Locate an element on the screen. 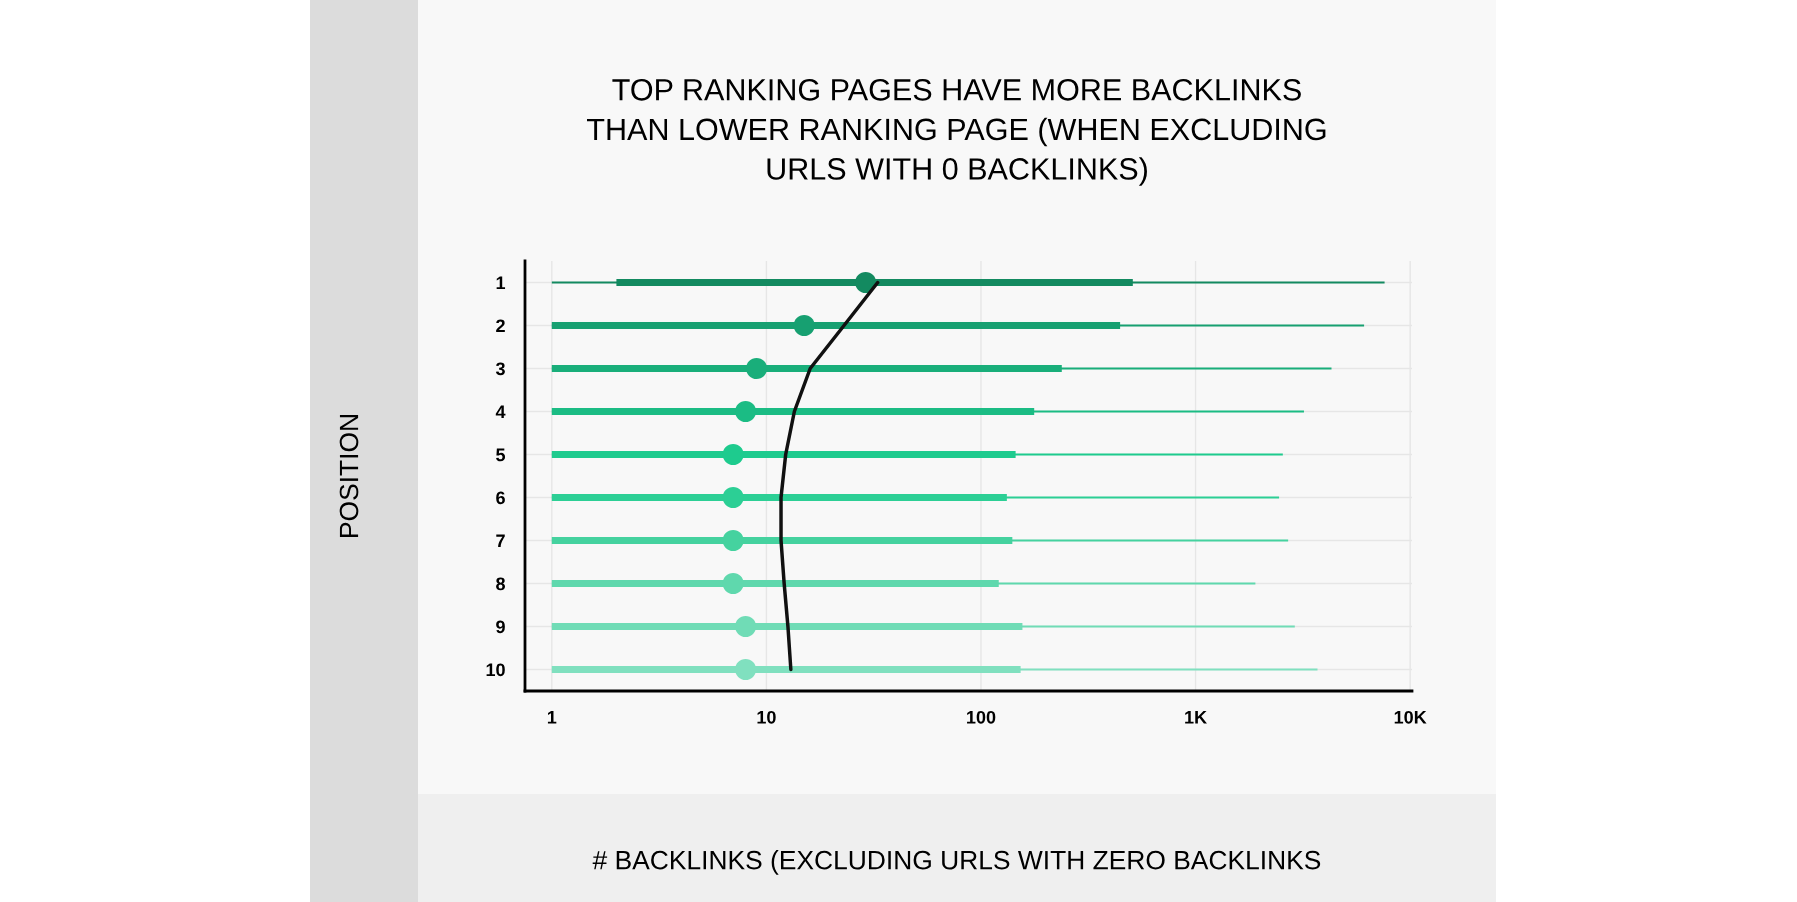  y-tick-label: 9 is located at coordinates (500, 627).